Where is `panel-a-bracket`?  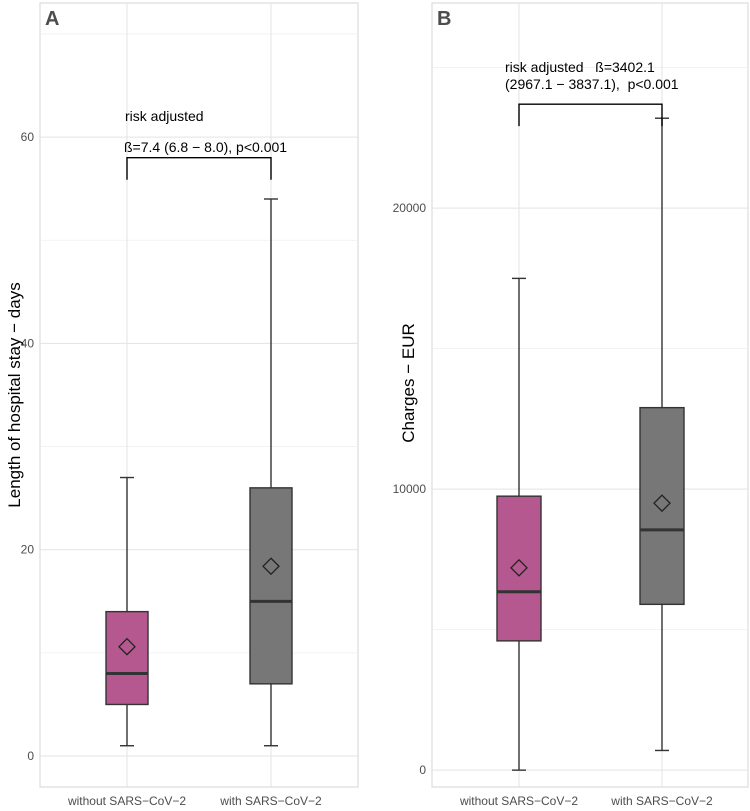
panel-a-bracket is located at coordinates (199, 168).